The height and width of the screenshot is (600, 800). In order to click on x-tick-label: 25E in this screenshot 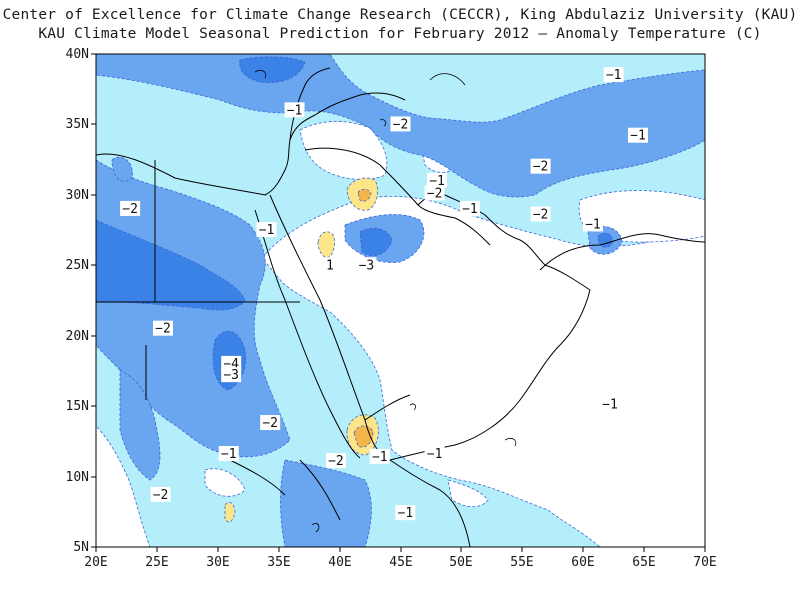, I will do `click(156, 562)`.